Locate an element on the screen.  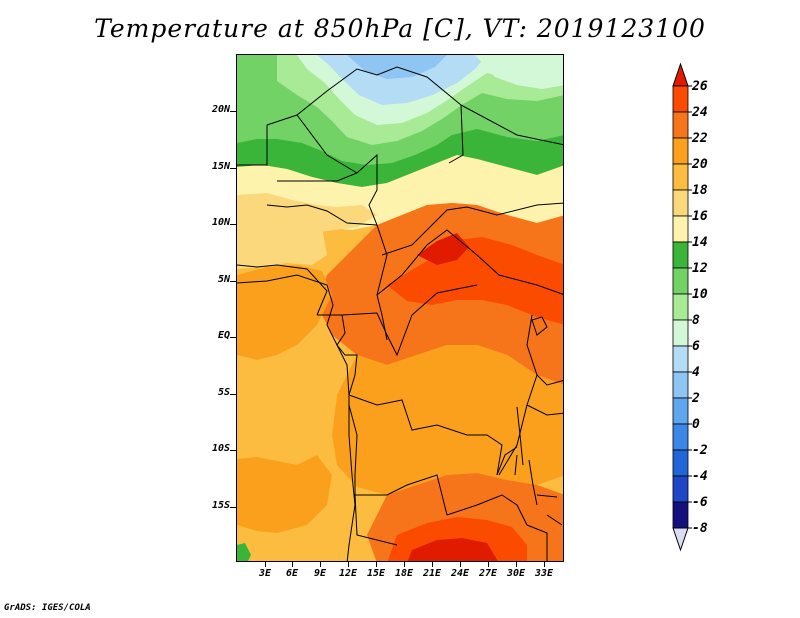
colorbar-label-14: 14 is located at coordinates (700, 242).